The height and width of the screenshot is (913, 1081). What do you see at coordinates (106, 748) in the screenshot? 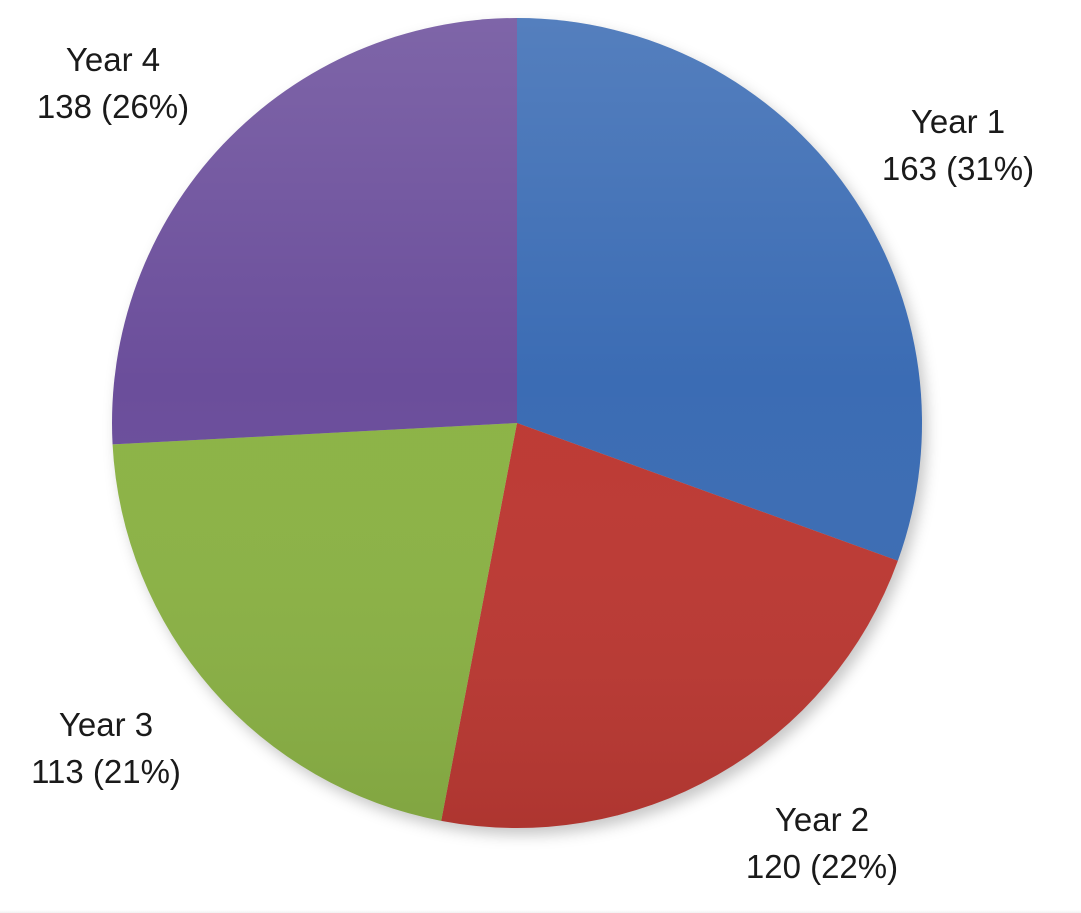
I see `slice-label-year-3: Year 3 113 (21%)` at bounding box center [106, 748].